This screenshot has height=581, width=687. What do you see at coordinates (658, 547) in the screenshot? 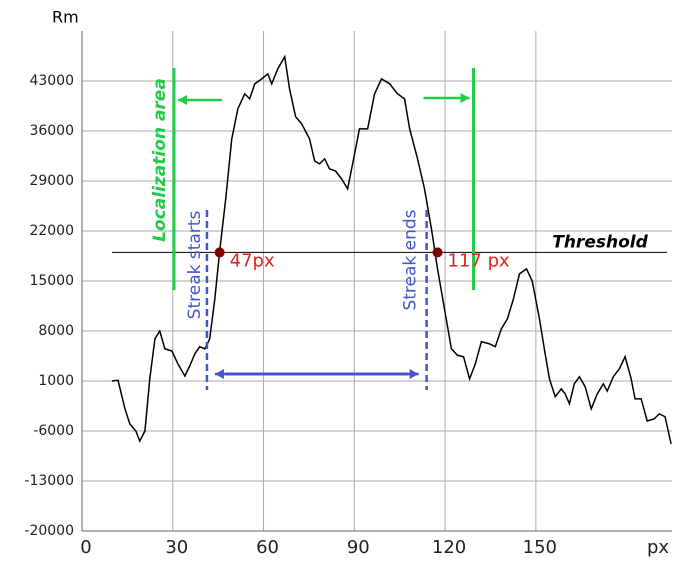
I see `x-axis-label: px` at bounding box center [658, 547].